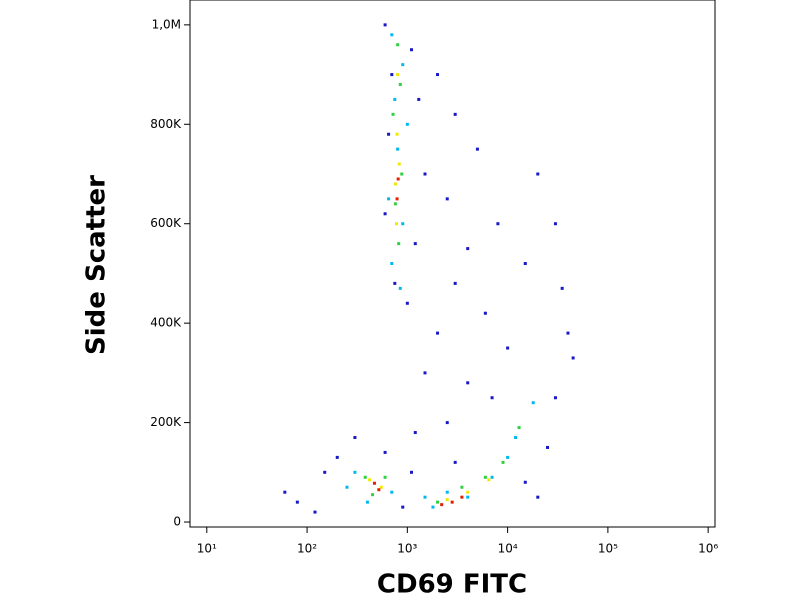  What do you see at coordinates (166, 422) in the screenshot?
I see `y-tick-label: 200K` at bounding box center [166, 422].